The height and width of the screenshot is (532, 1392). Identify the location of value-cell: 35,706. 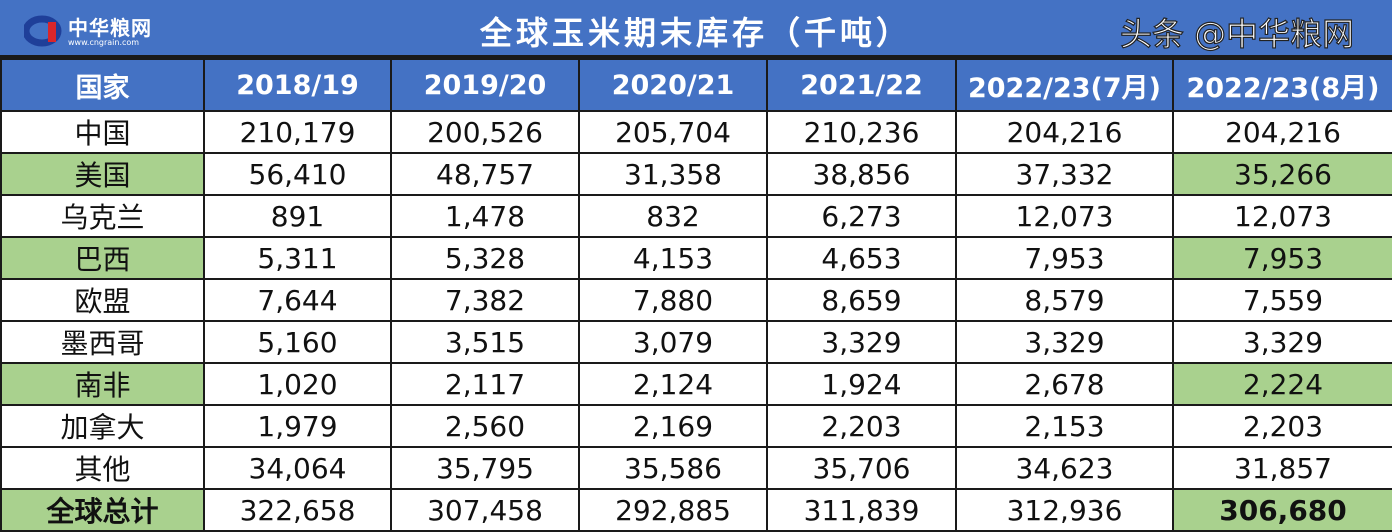
(861, 468).